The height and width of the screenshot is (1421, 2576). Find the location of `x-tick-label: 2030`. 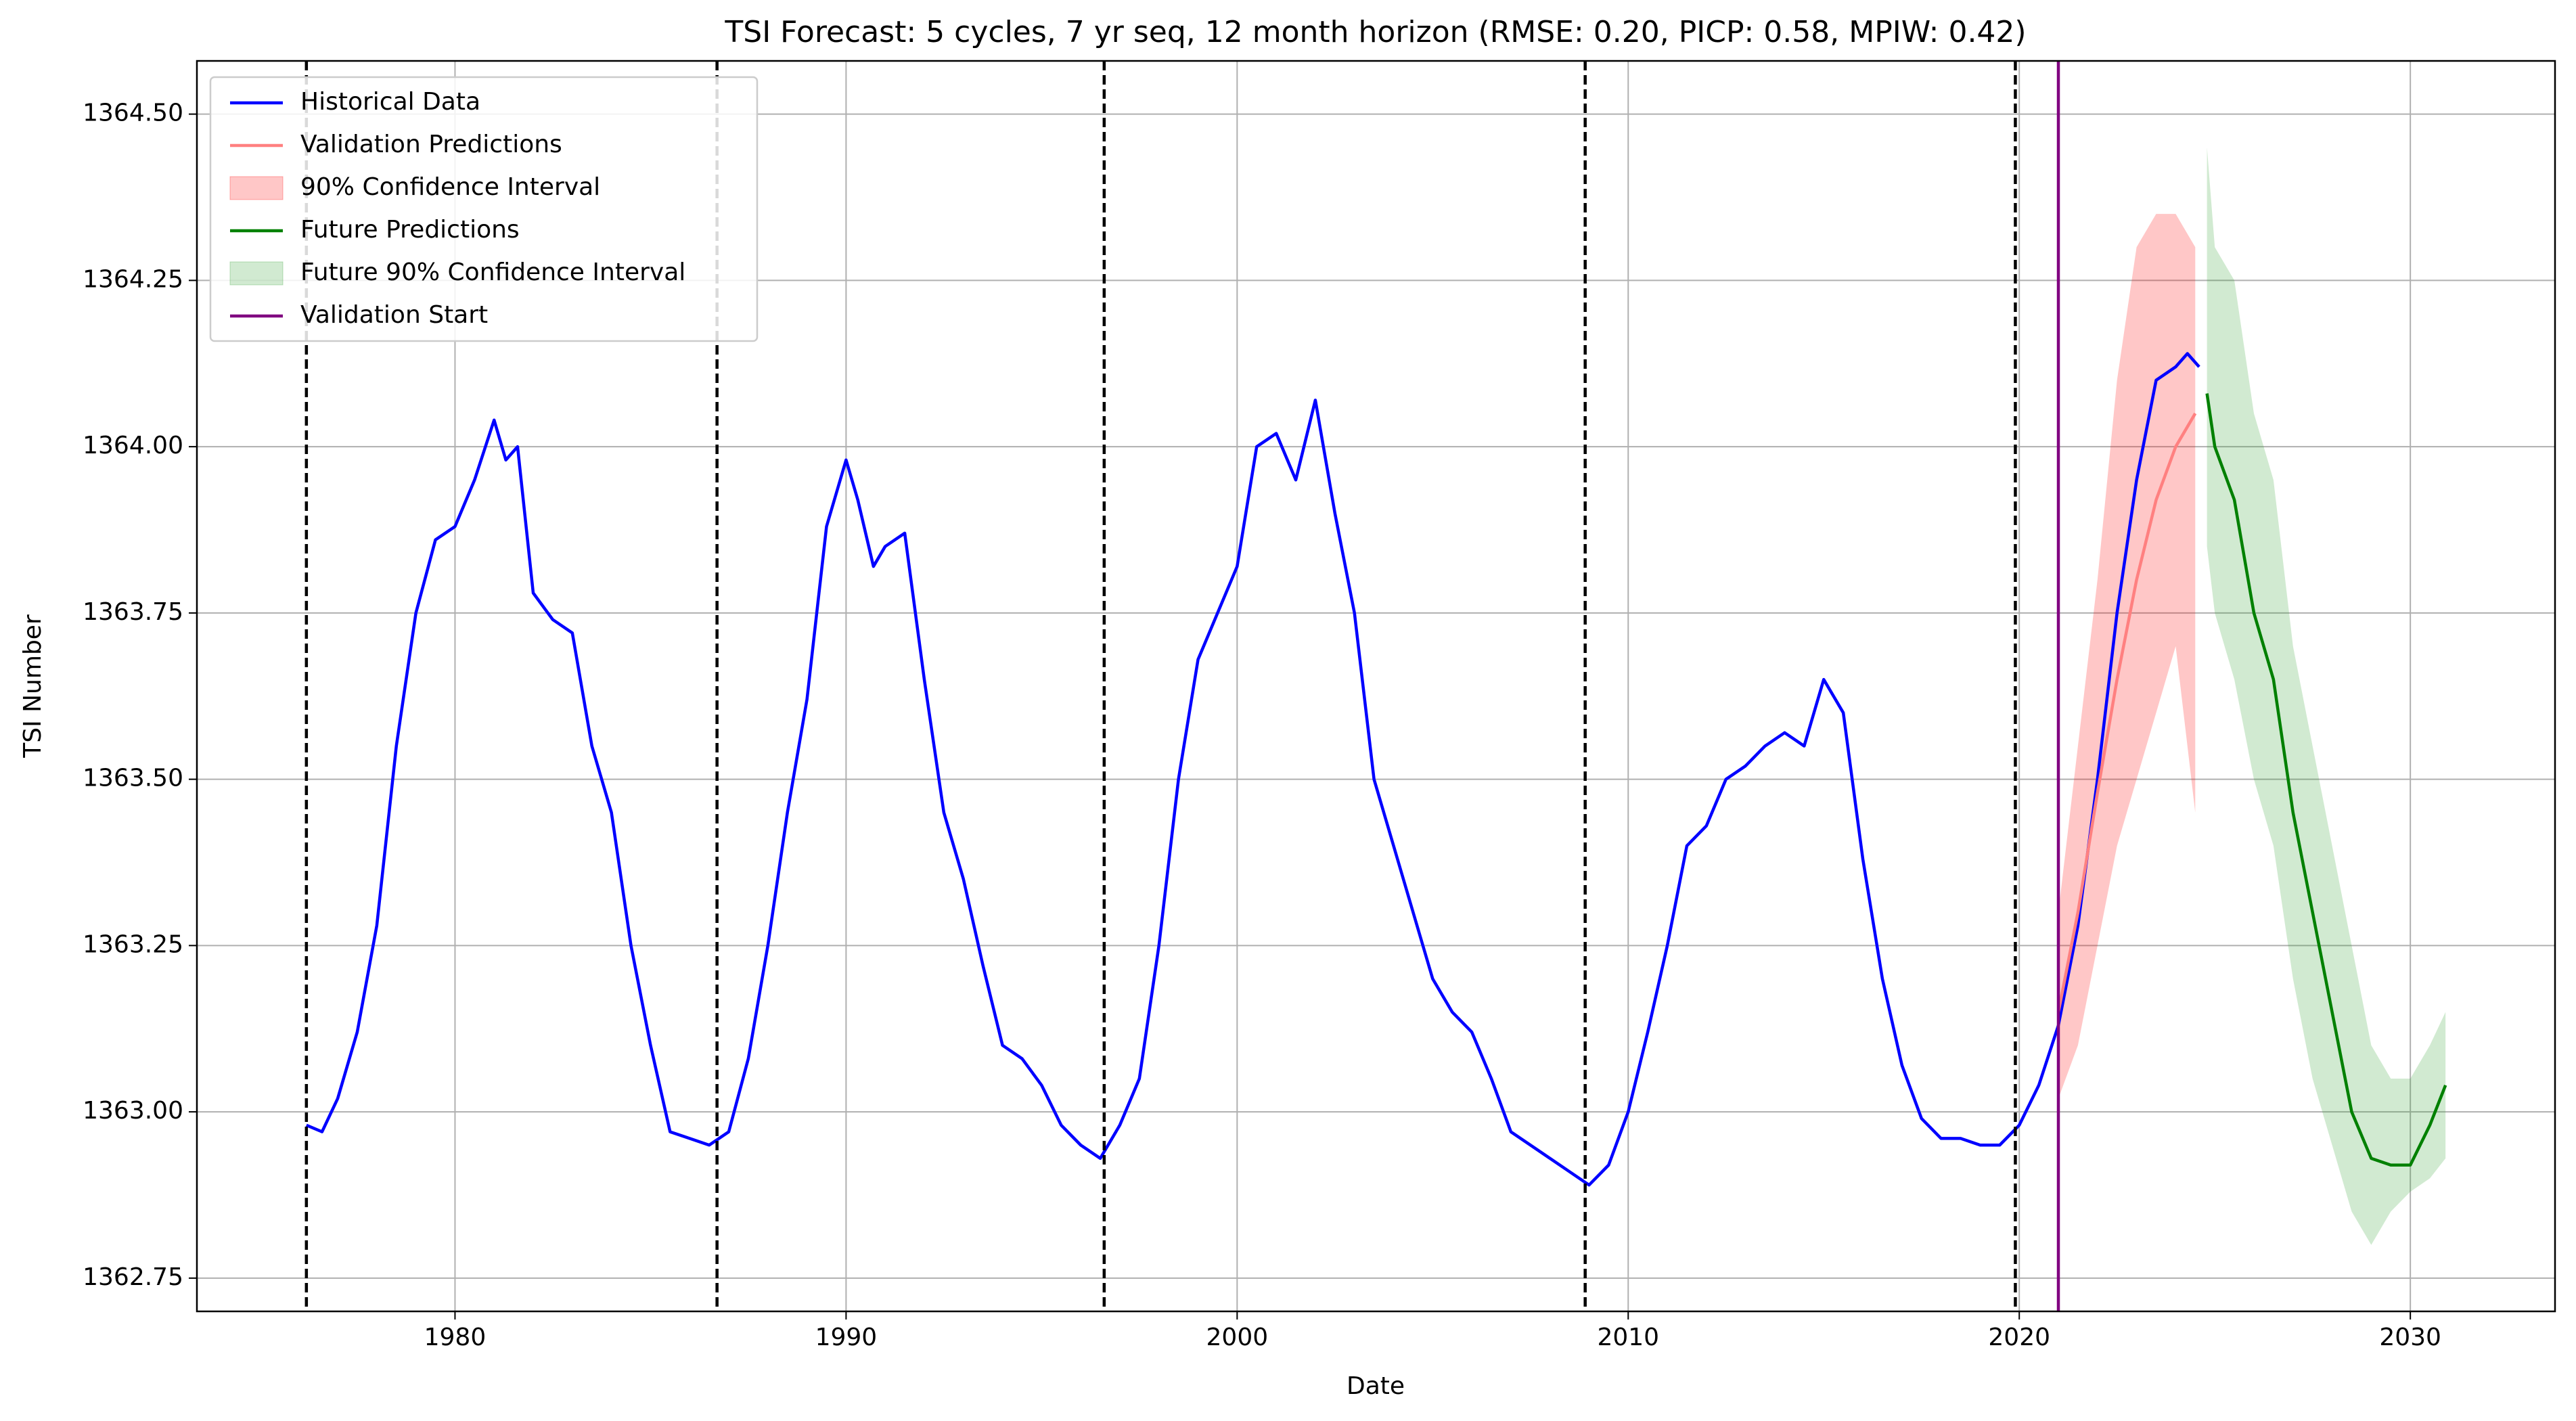

x-tick-label: 2030 is located at coordinates (2410, 1337).